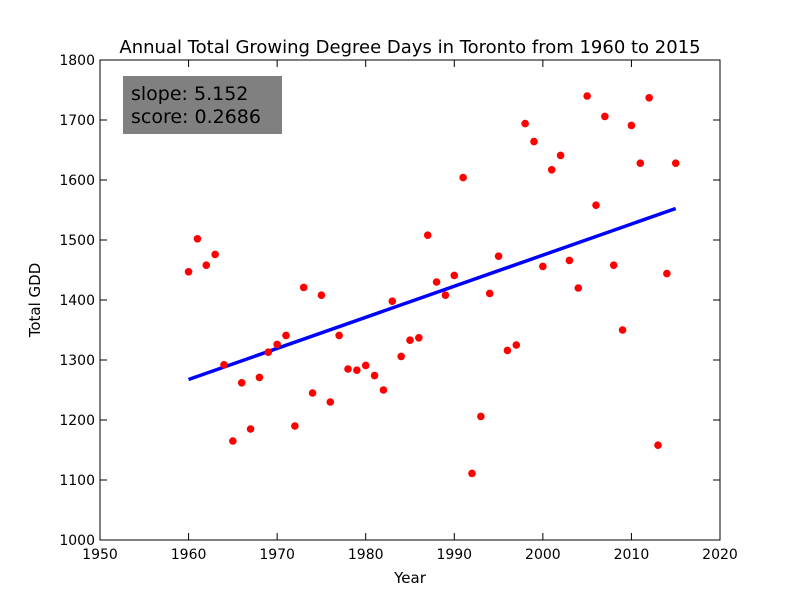 The height and width of the screenshot is (600, 800). I want to click on x-tick-label: 2020, so click(720, 555).